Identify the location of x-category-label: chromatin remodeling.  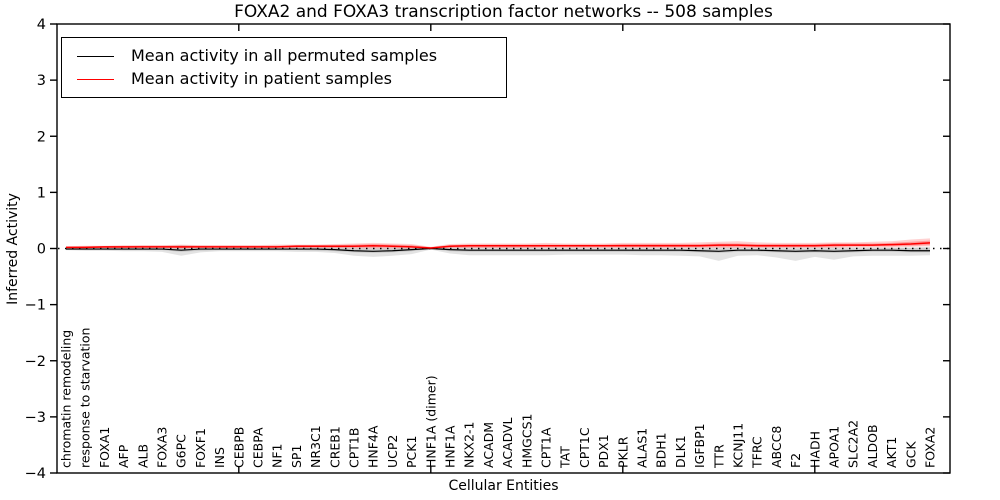
(66, 399).